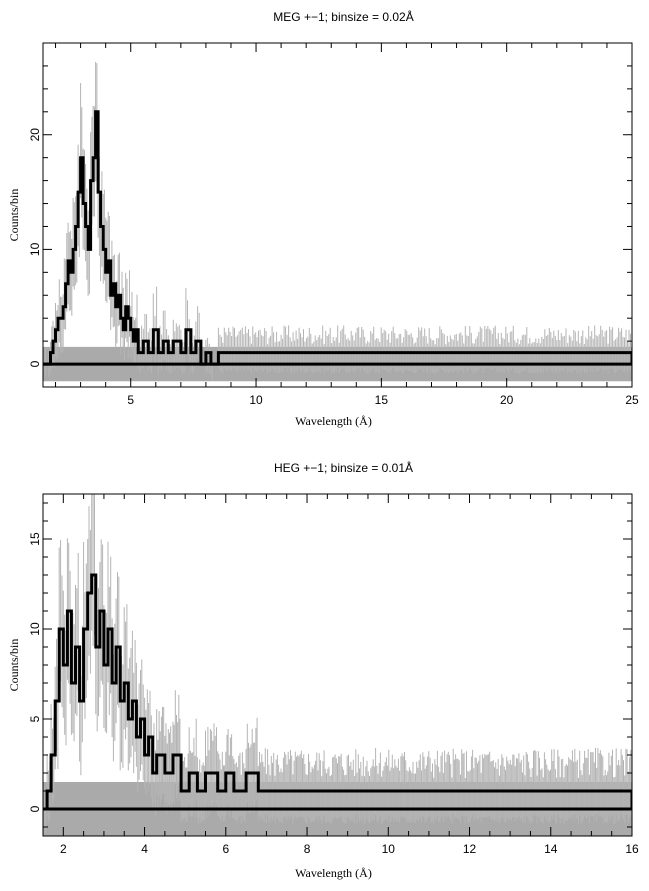 The height and width of the screenshot is (891, 649). What do you see at coordinates (343, 16) in the screenshot?
I see `chart-title: MEG +−1; binsize = 0.02Å` at bounding box center [343, 16].